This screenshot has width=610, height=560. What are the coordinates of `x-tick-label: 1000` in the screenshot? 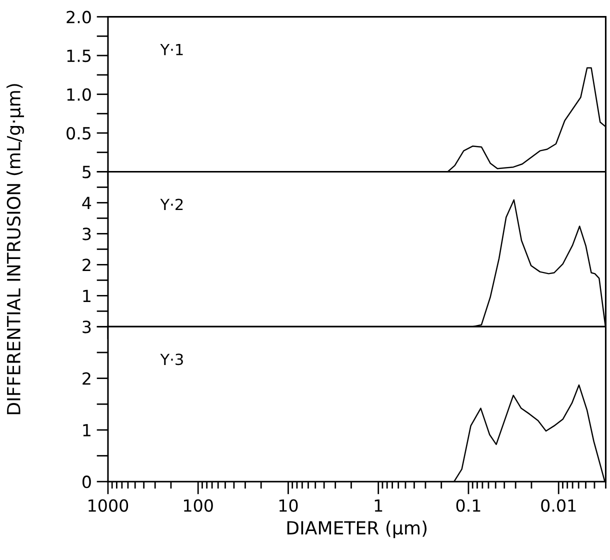 It's located at (108, 505).